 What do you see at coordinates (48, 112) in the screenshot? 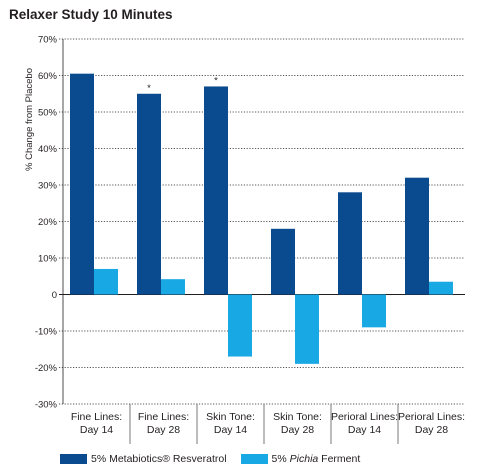
I see `y-tick-label: 50%` at bounding box center [48, 112].